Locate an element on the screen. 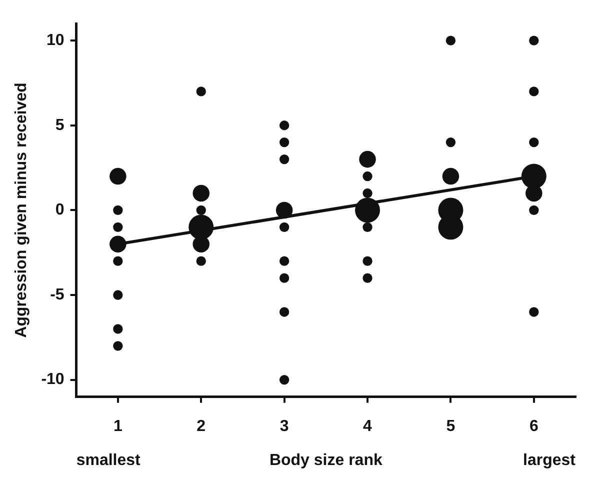 This screenshot has height=498, width=596. y-tick-label: 0 is located at coordinates (59, 210).